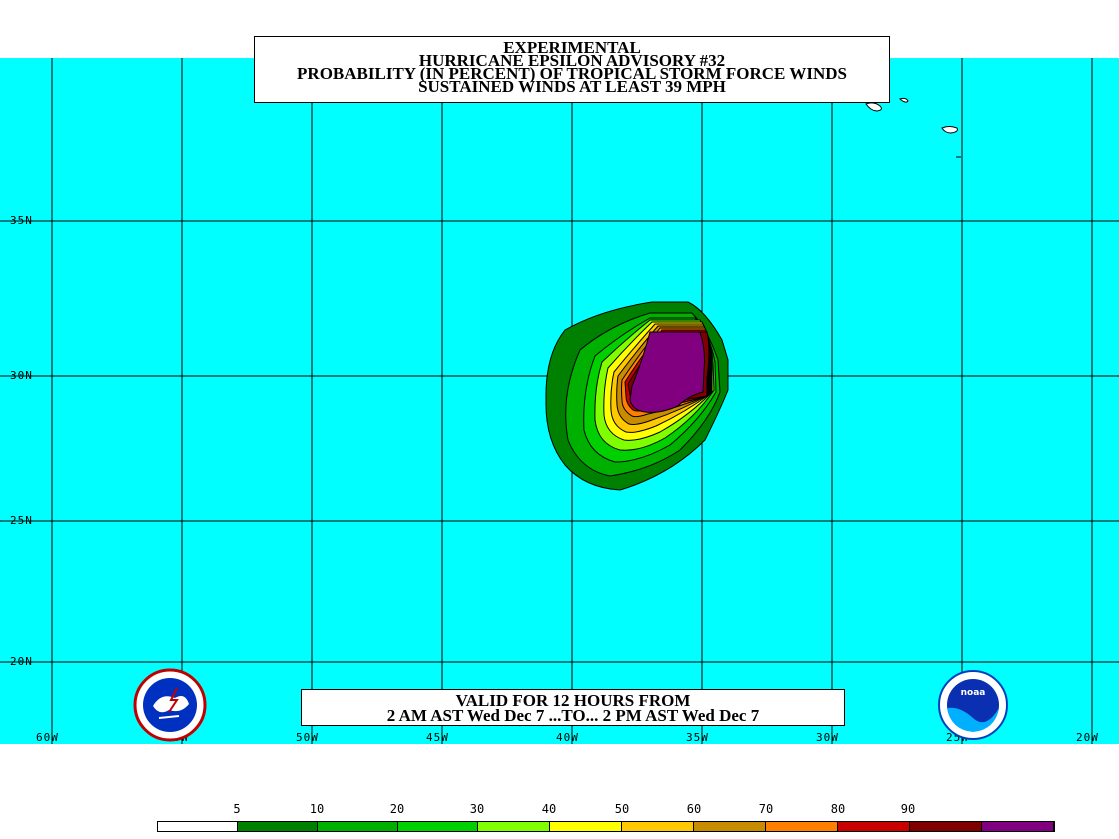 The image size is (1119, 839). What do you see at coordinates (766, 809) in the screenshot?
I see `legend-tick-70: 70` at bounding box center [766, 809].